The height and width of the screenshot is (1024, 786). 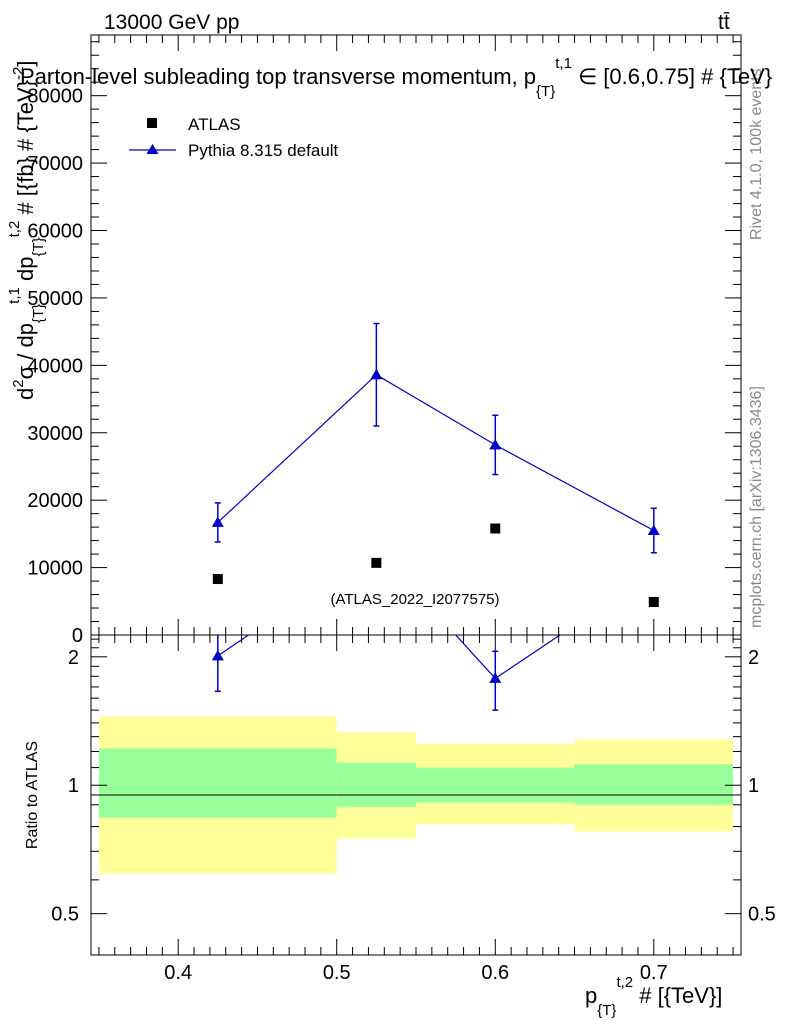 I want to click on ylabel-mid2: dp, so click(x=25, y=272).